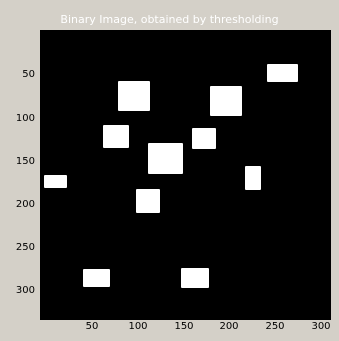  What do you see at coordinates (28, 74) in the screenshot?
I see `y-tick-label: 50` at bounding box center [28, 74].